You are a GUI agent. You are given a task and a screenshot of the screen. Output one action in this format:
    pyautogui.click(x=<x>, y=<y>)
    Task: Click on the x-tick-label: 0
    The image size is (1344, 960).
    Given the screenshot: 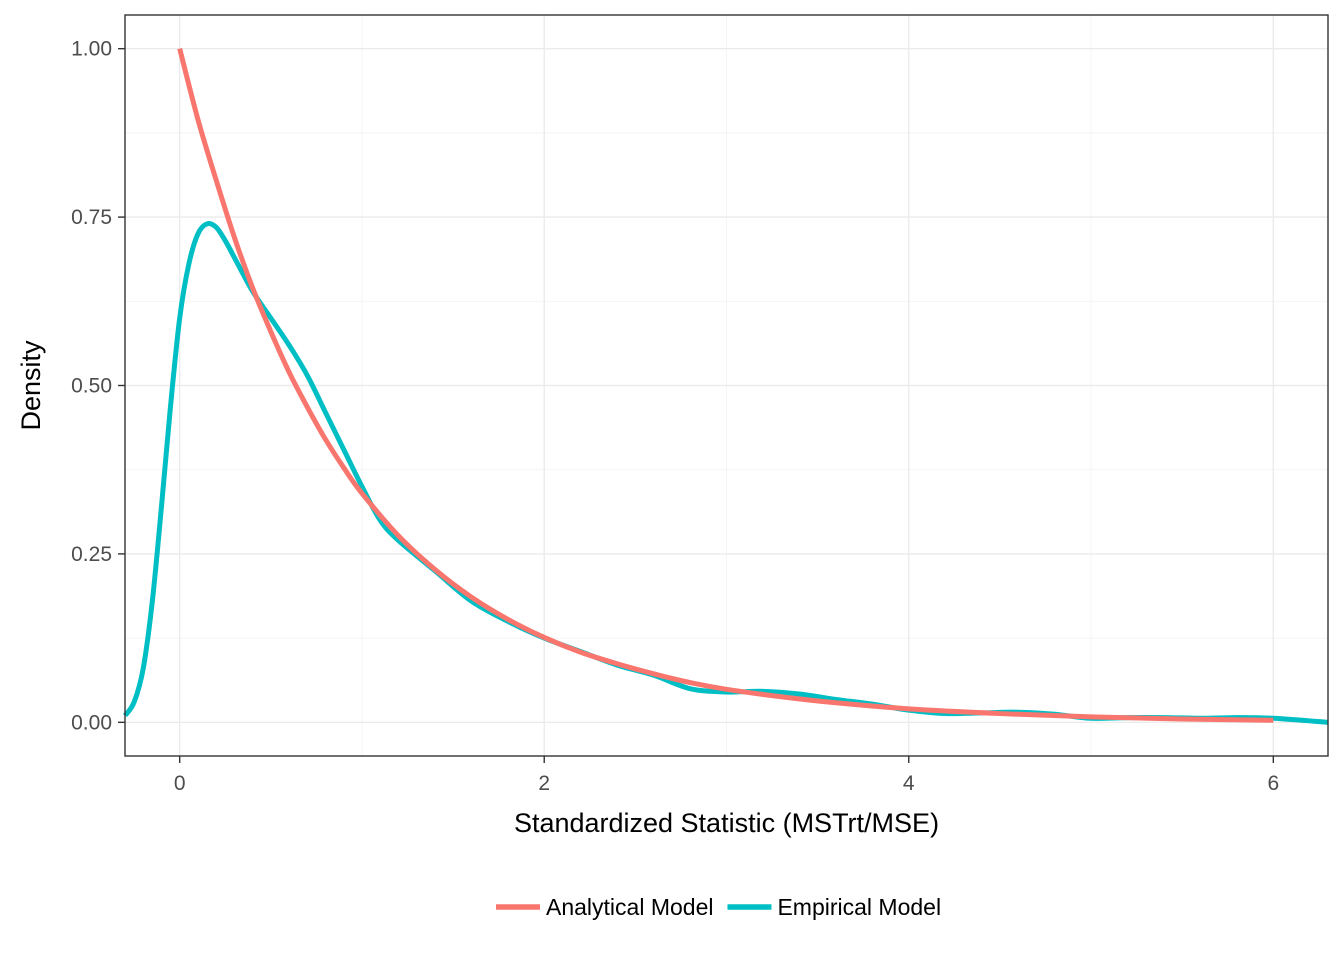 What is the action you would take?
    pyautogui.click(x=180, y=783)
    